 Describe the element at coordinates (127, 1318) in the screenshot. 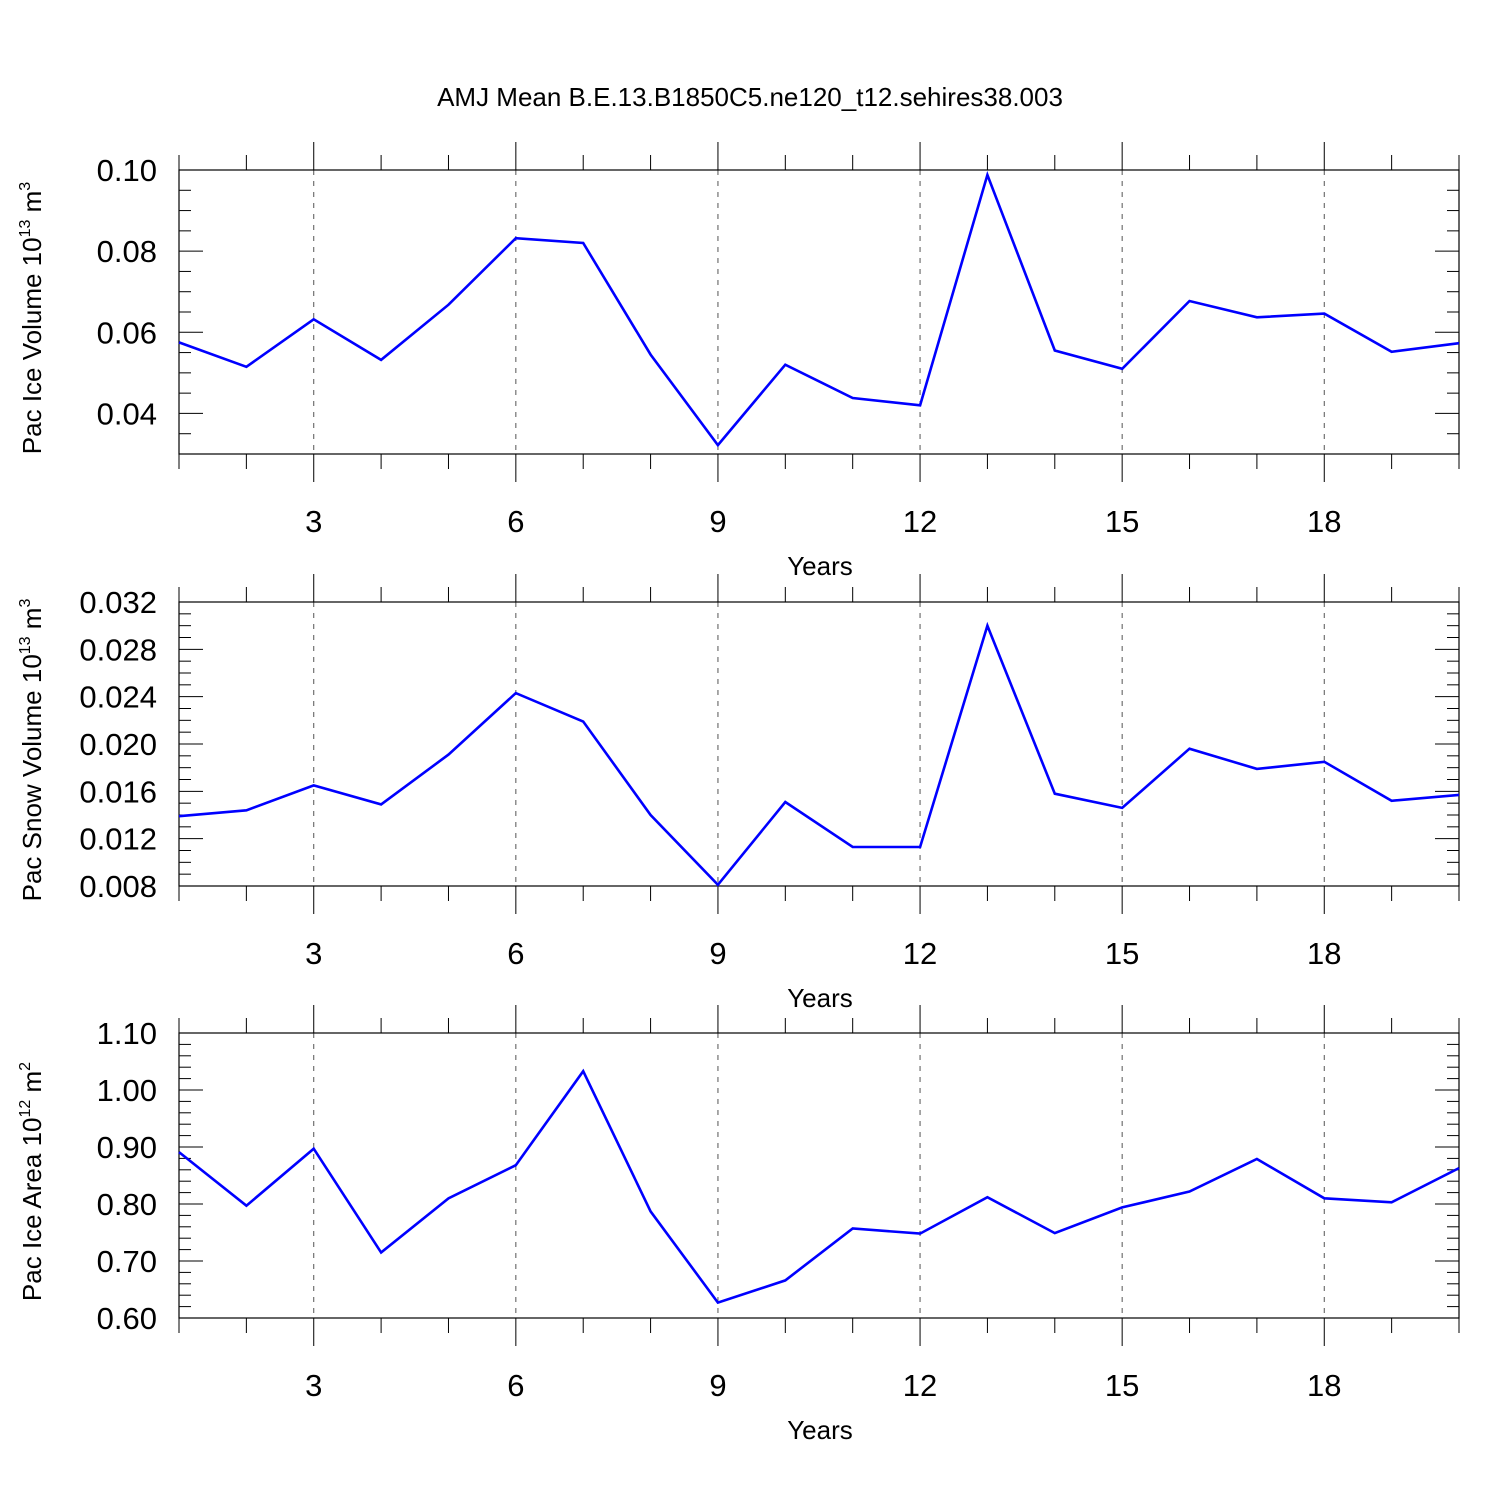

I see `y-tick-label: 0.60` at that location.